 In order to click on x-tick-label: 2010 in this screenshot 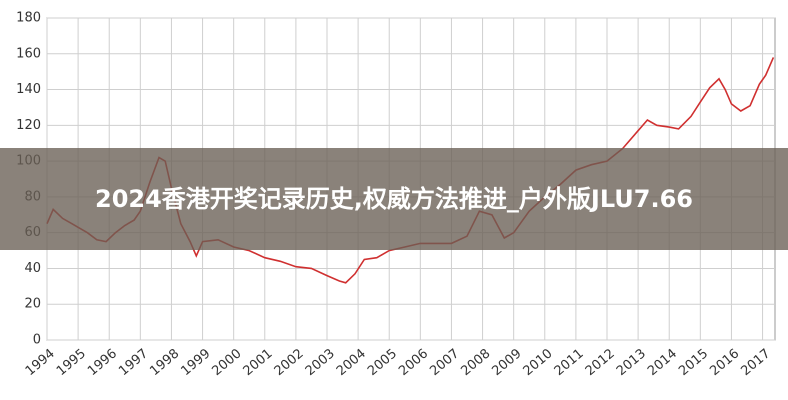, I will do `click(538, 362)`.